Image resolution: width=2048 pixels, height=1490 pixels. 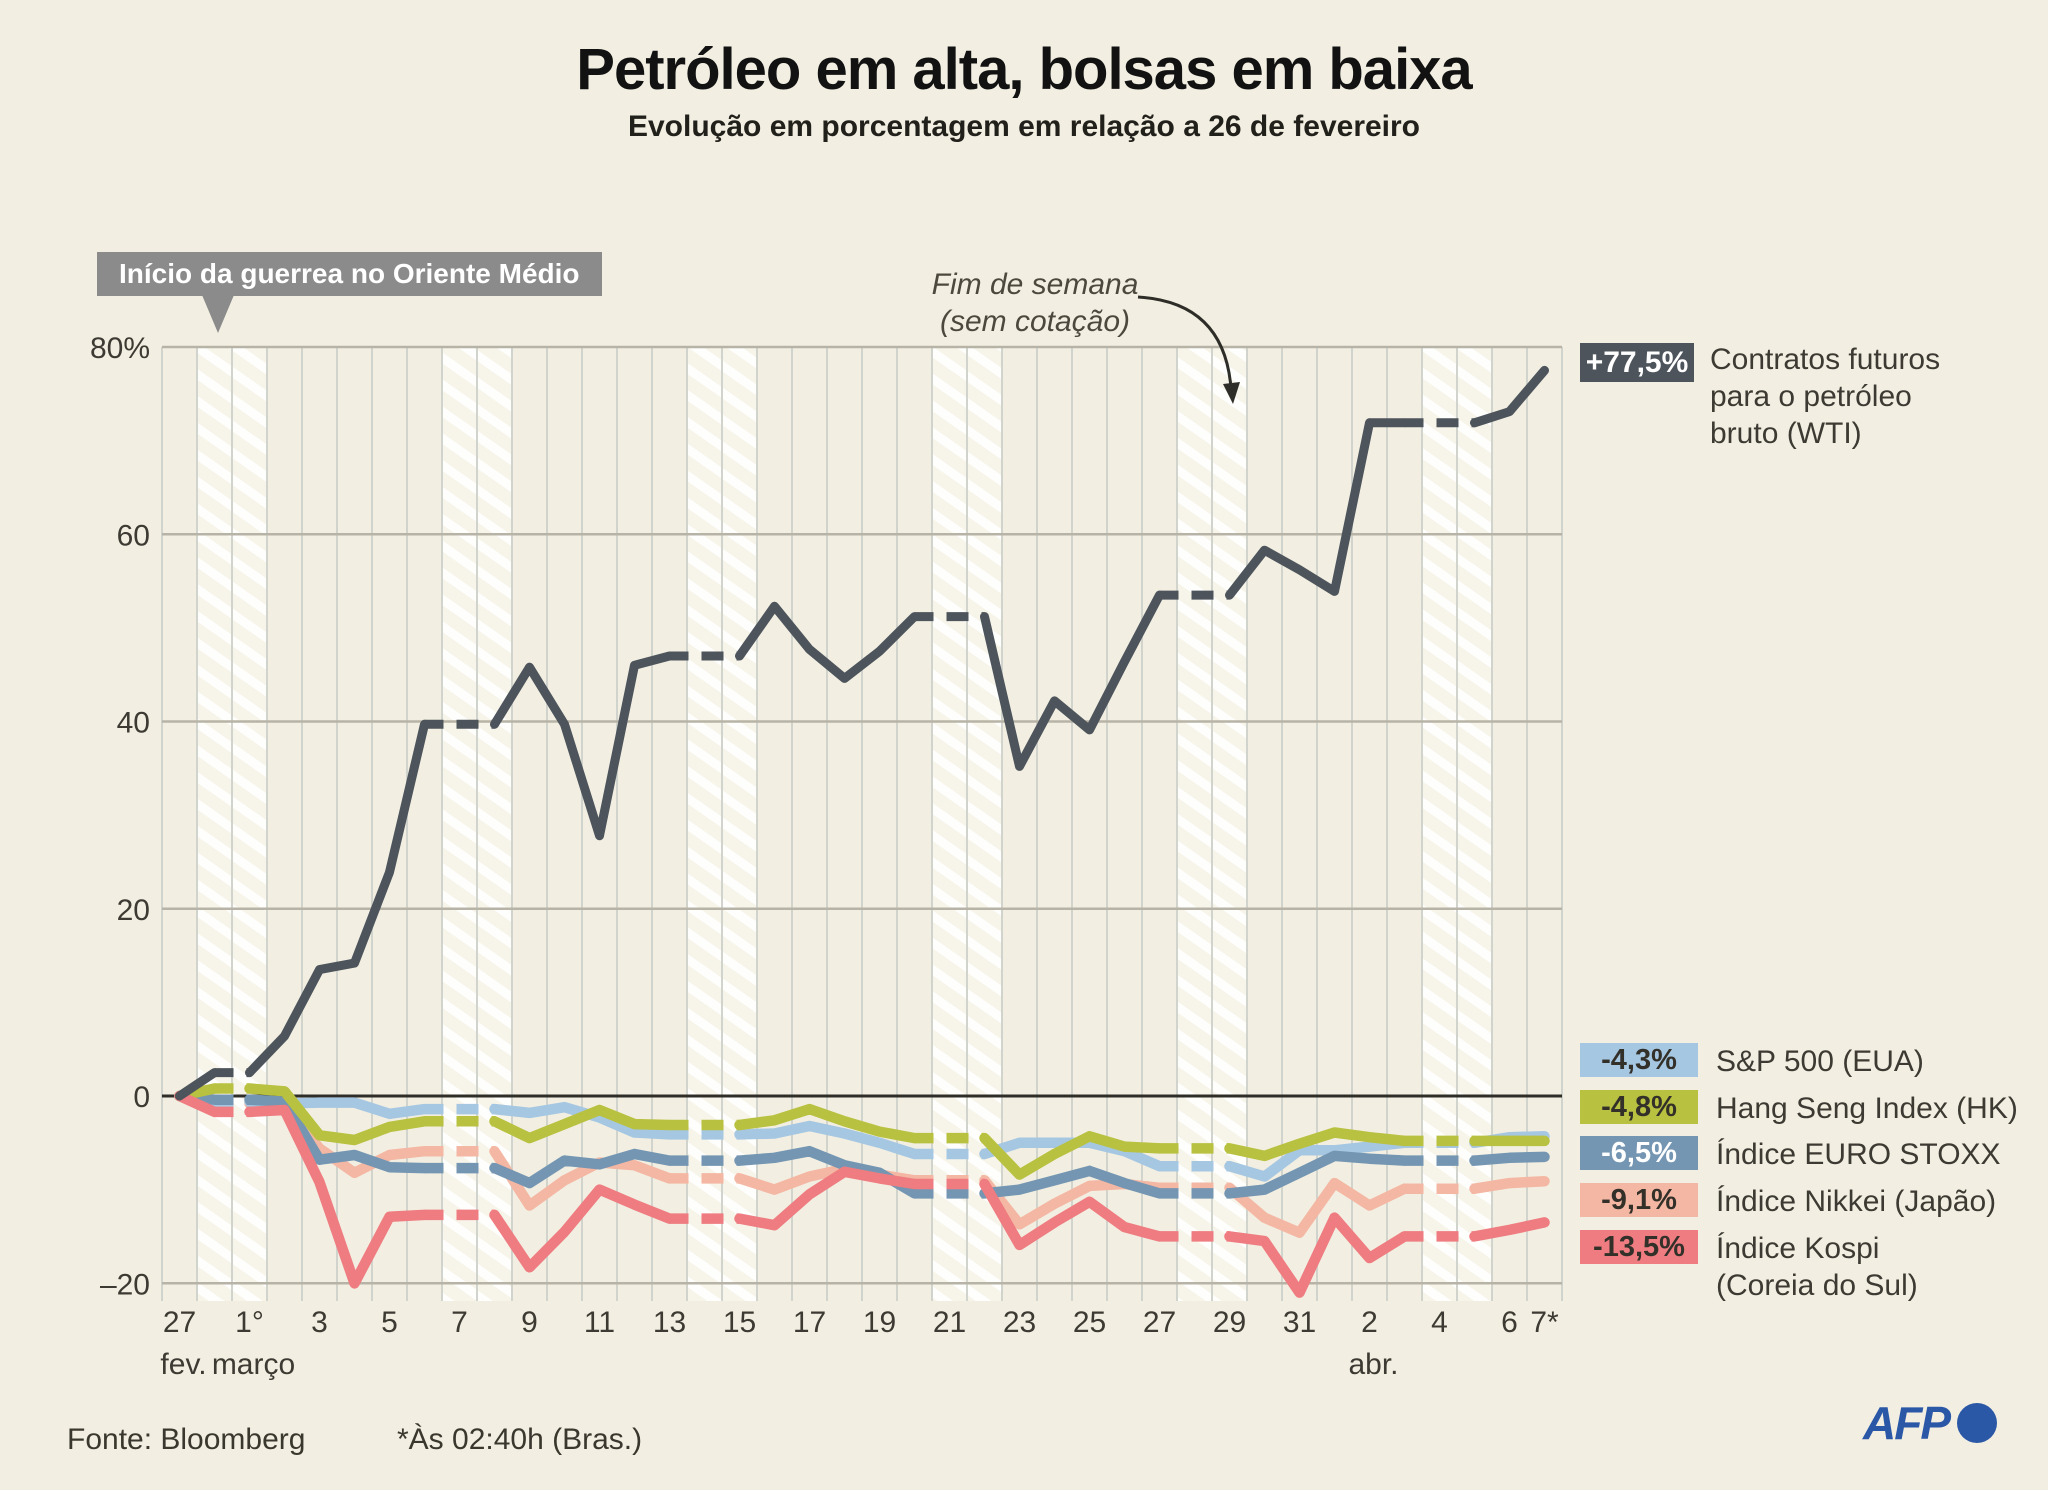 I want to click on y-axis-label: 60, so click(x=133, y=535).